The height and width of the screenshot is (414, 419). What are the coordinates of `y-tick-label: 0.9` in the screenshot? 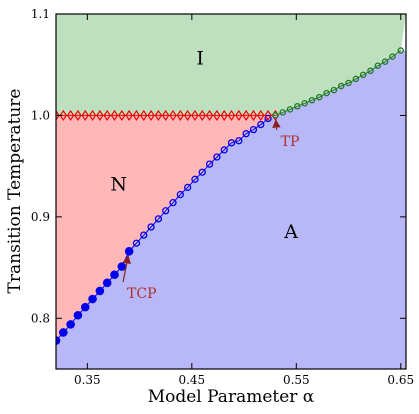 It's located at (40, 217).